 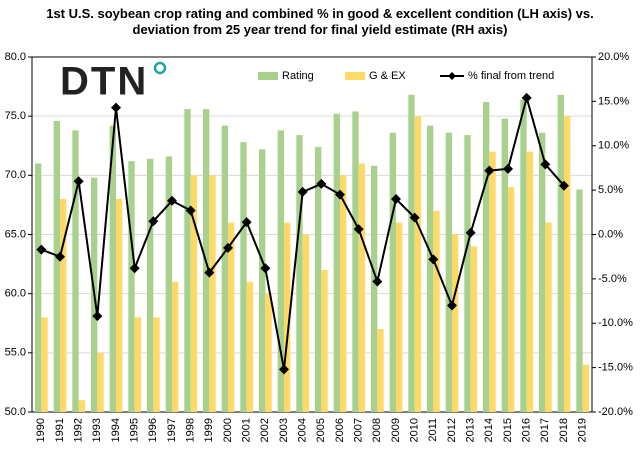 I want to click on x-tick-label: 2007, so click(x=359, y=430).